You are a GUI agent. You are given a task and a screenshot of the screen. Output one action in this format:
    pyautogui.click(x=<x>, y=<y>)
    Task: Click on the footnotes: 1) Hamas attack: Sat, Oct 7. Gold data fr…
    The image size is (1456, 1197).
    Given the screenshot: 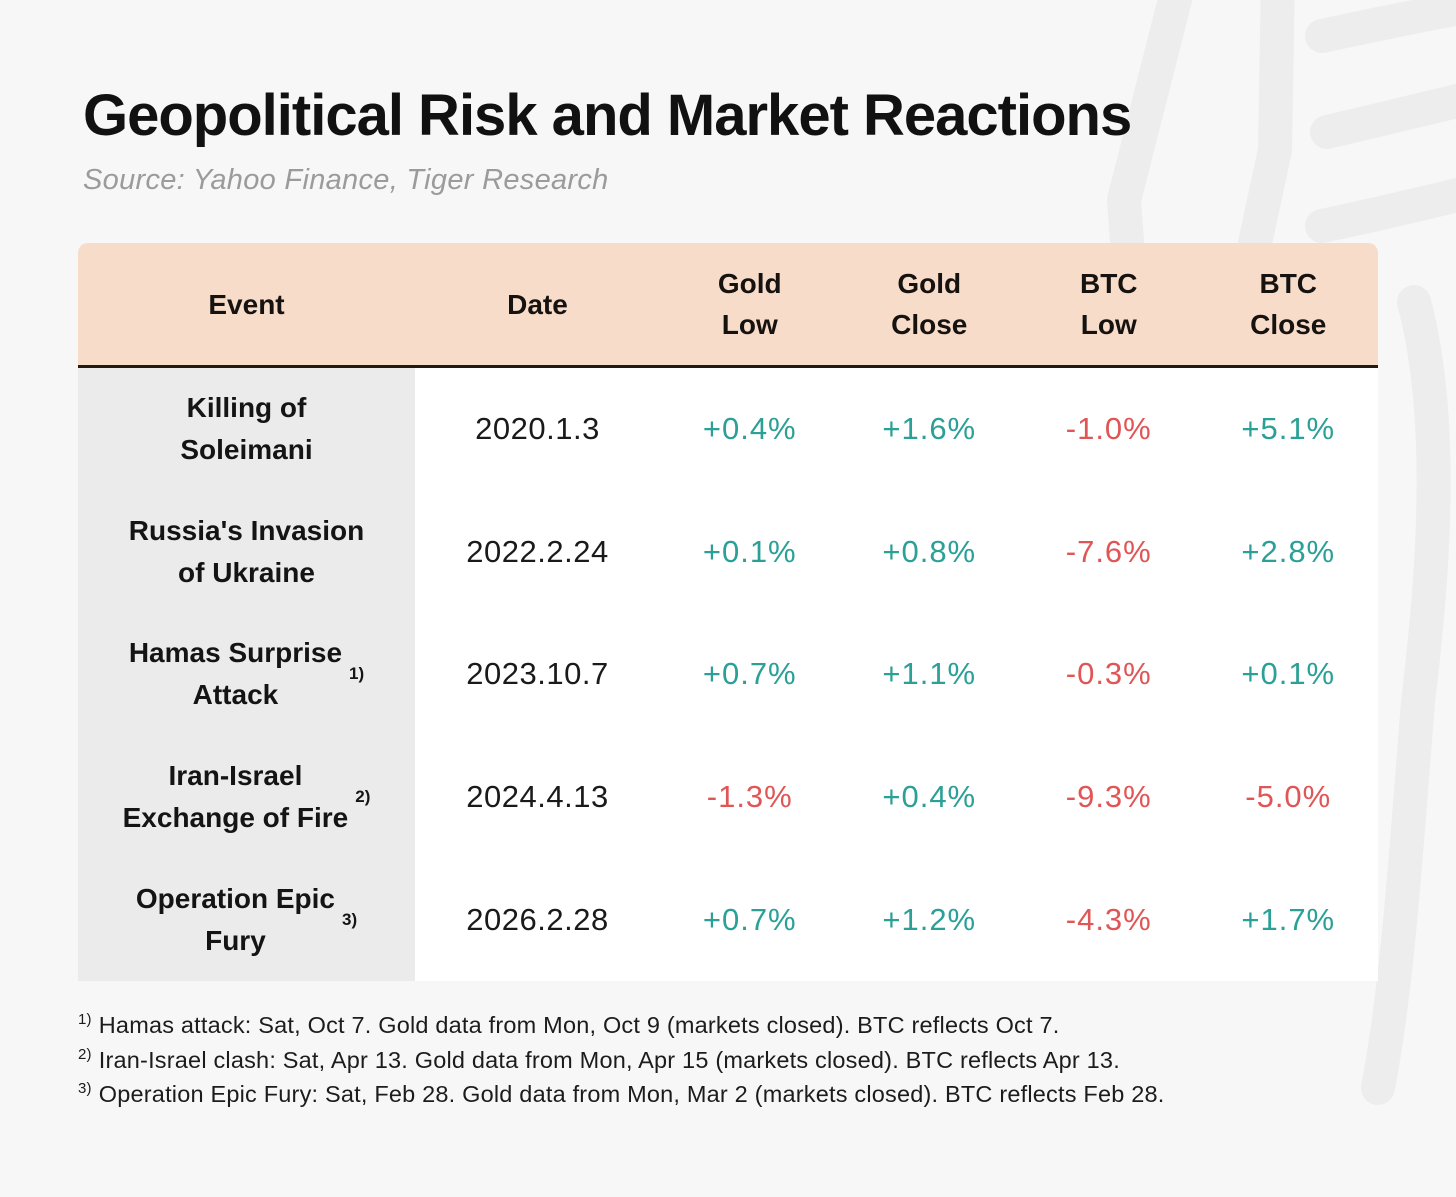 What is the action you would take?
    pyautogui.click(x=738, y=1060)
    